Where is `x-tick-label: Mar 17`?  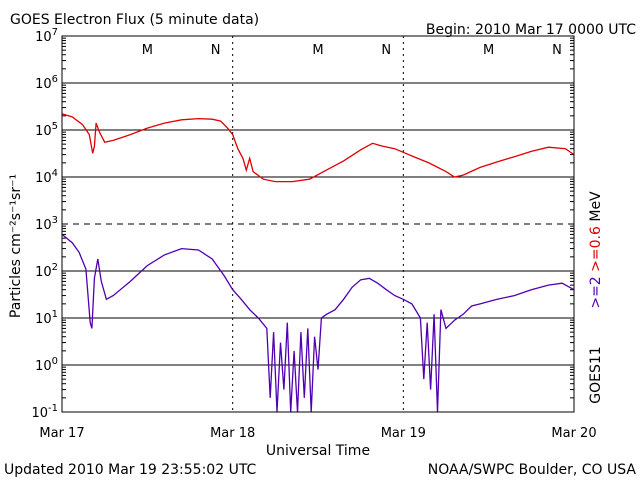
x-tick-label: Mar 17 is located at coordinates (61, 433).